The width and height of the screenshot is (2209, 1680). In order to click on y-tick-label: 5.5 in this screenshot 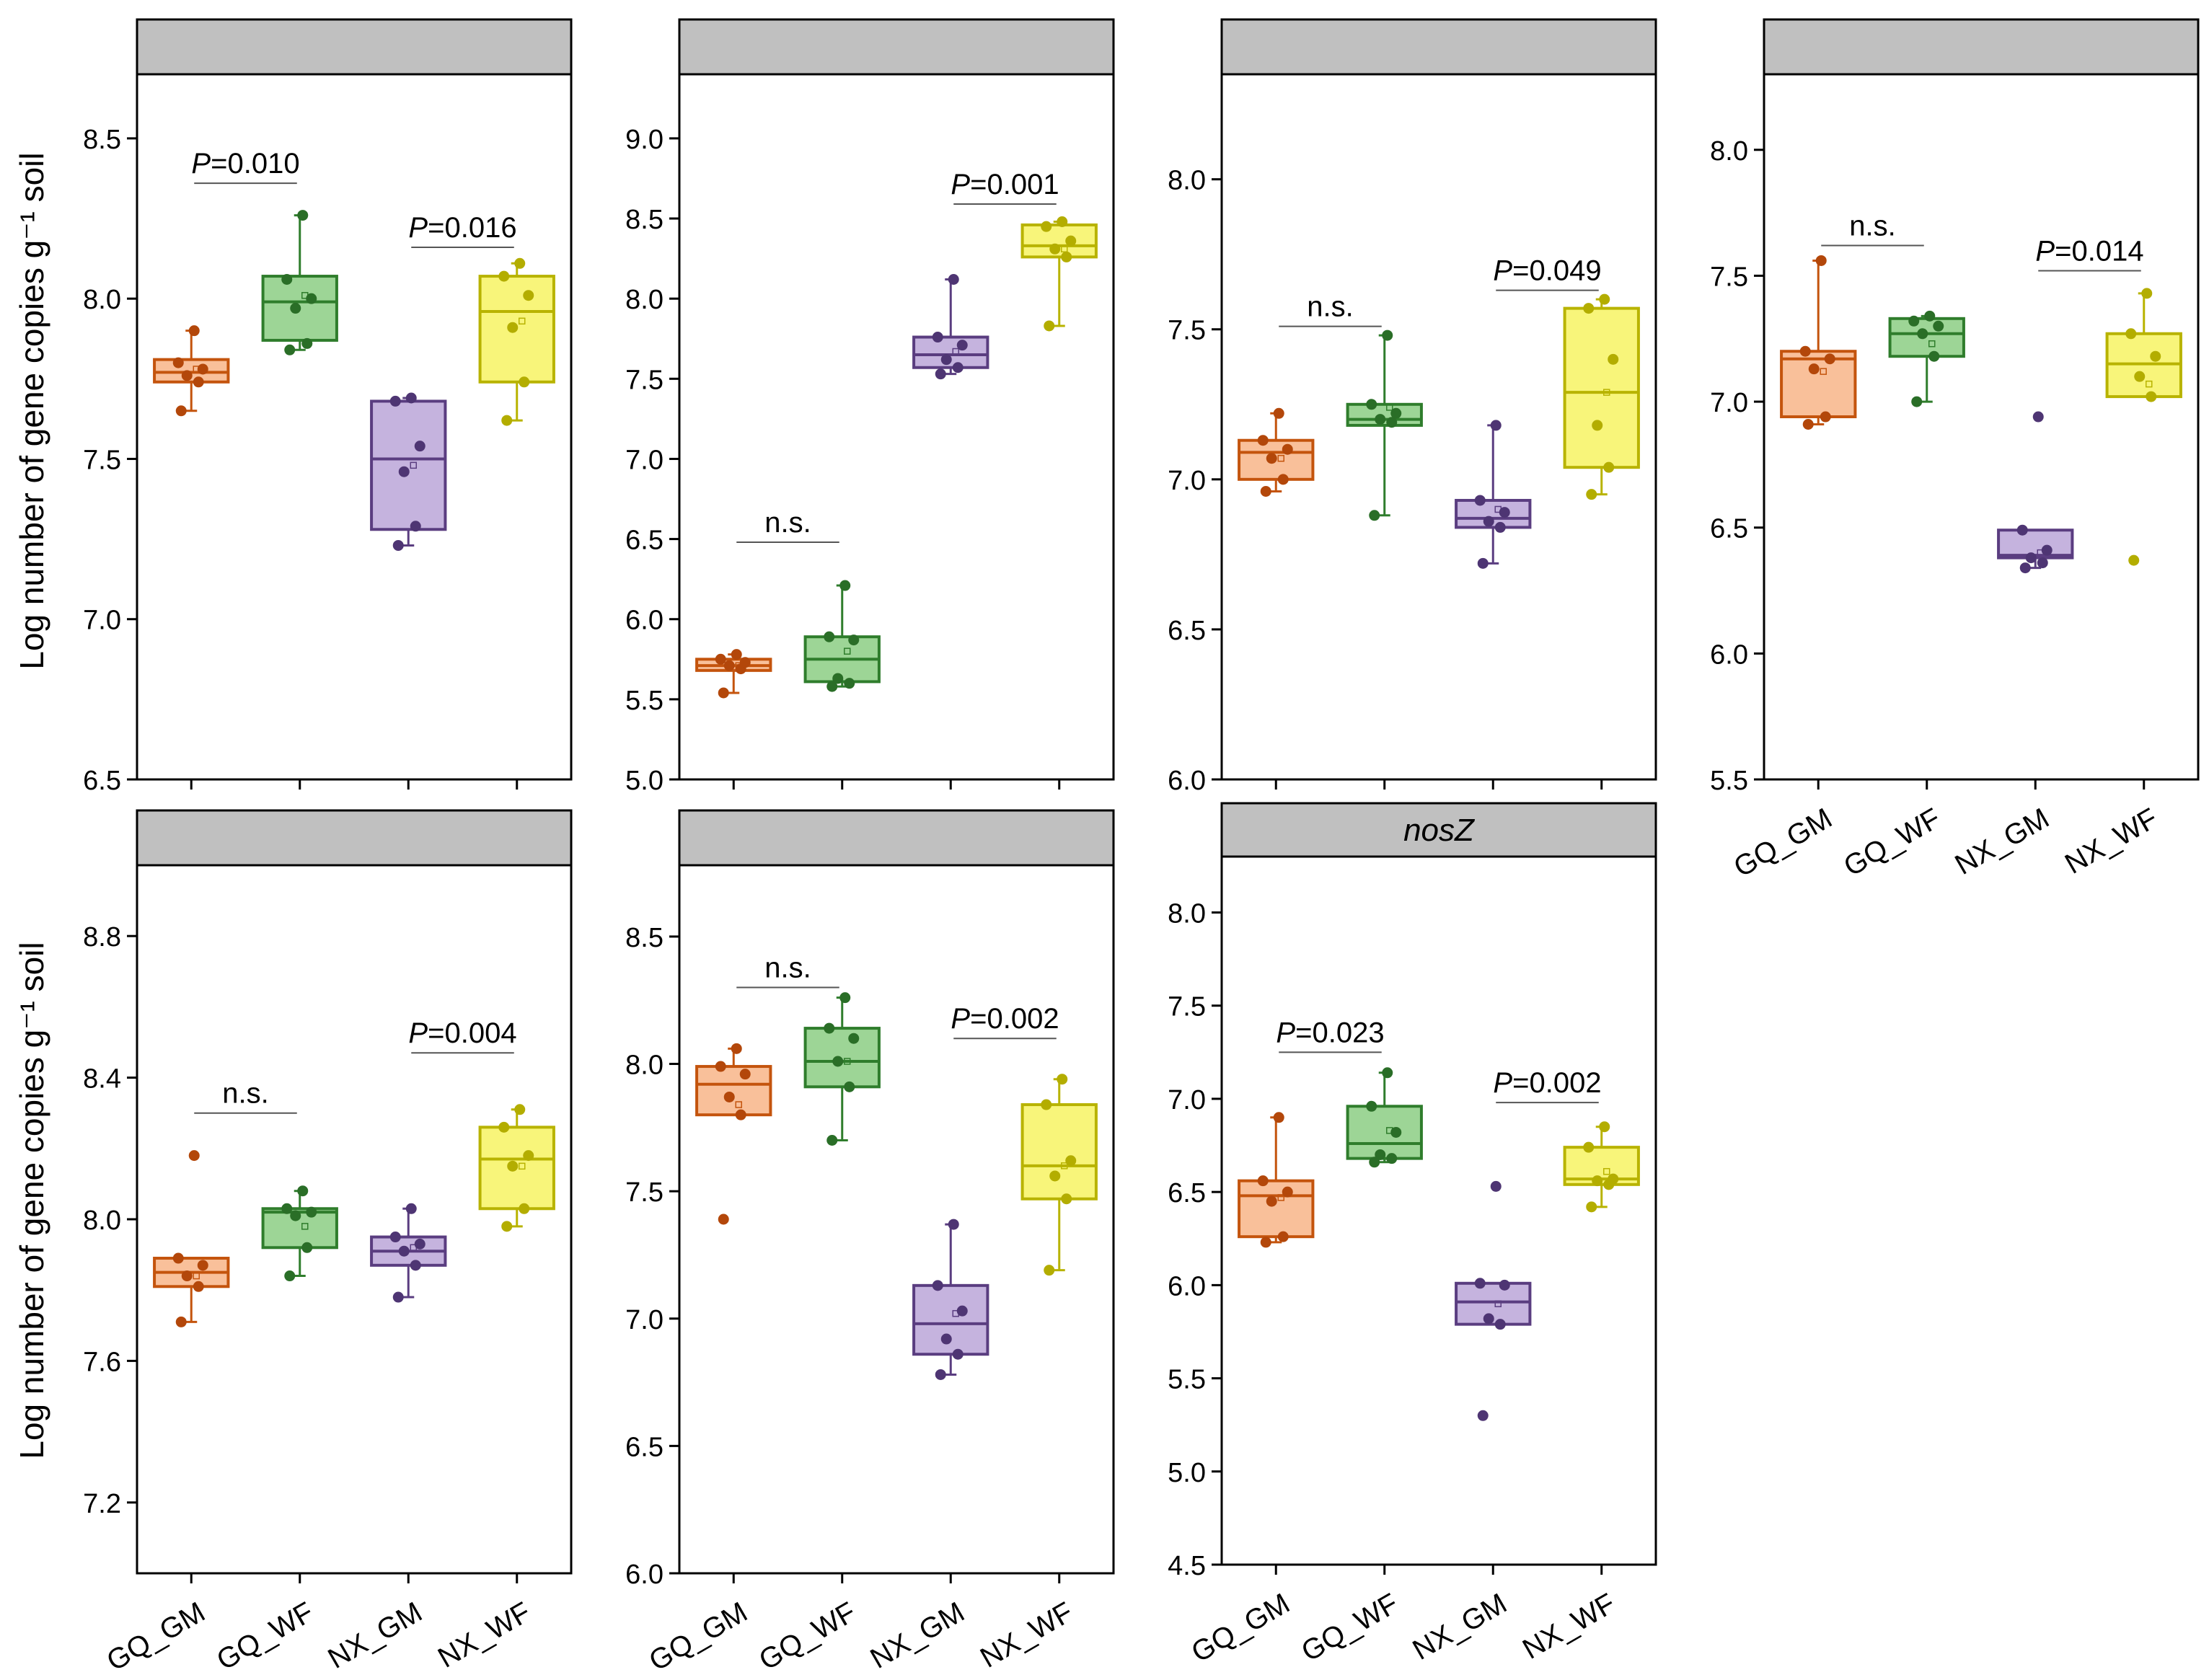, I will do `click(644, 701)`.